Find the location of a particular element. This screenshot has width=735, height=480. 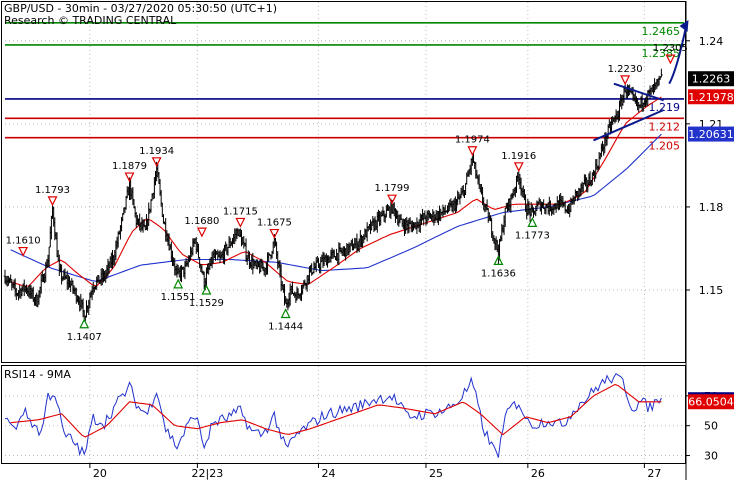

swing-high-label: 1.1715 is located at coordinates (240, 211).